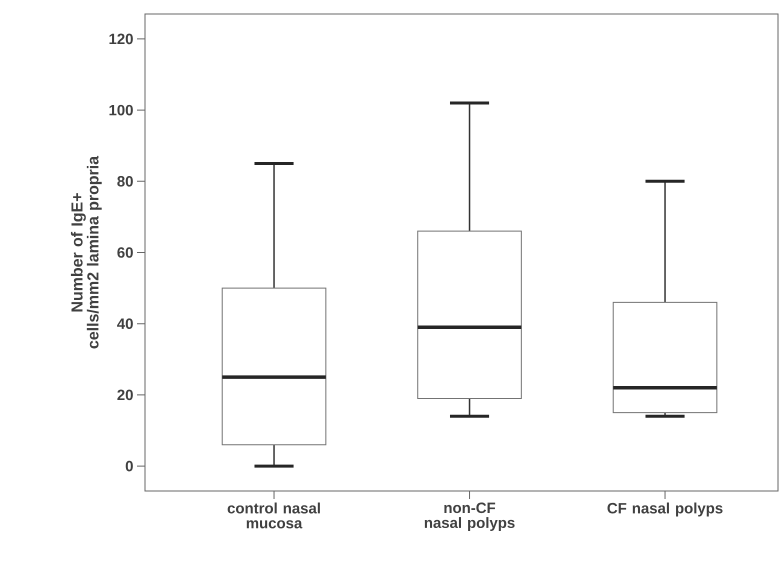 This screenshot has height=565, width=779. I want to click on y-tick-label: 60, so click(125, 252).